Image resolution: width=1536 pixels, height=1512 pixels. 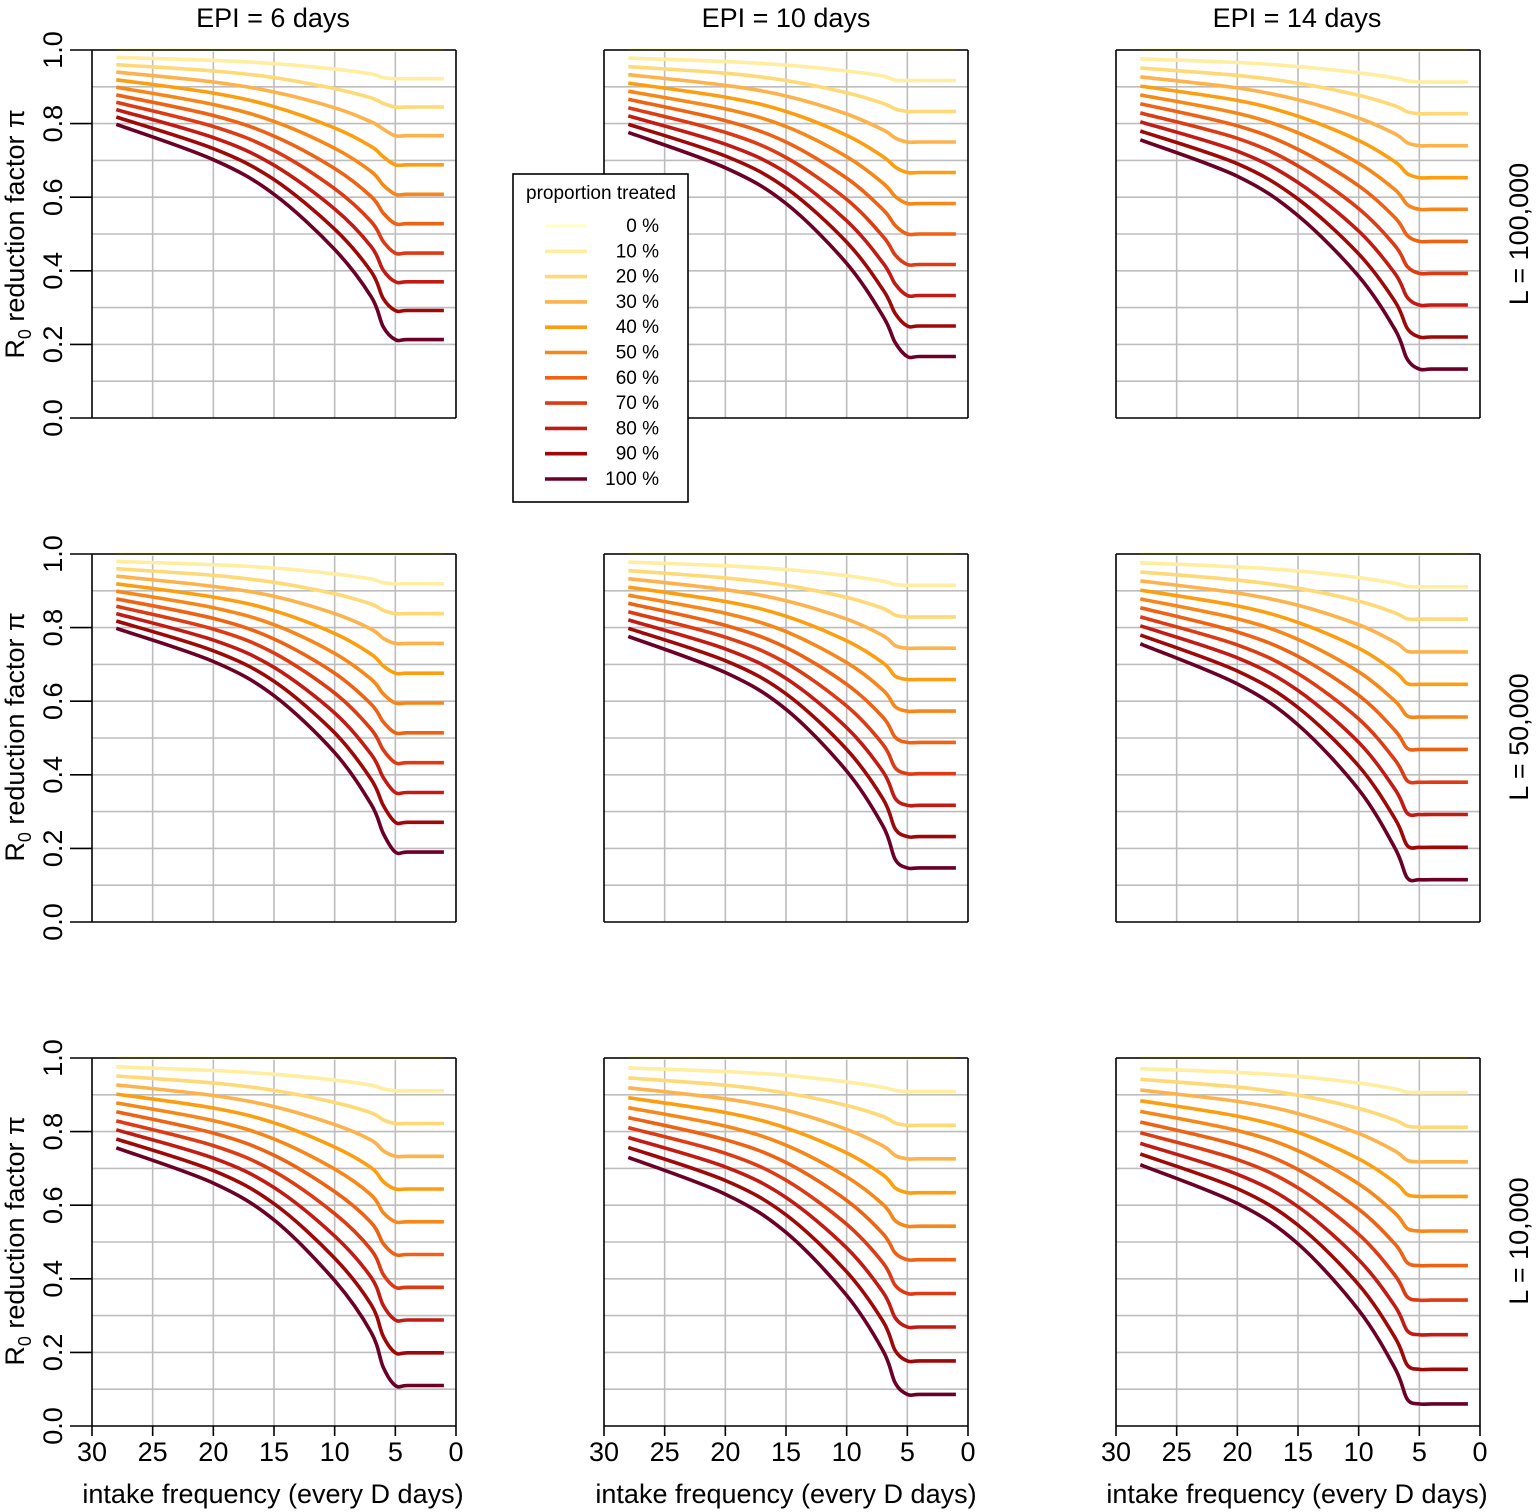 I want to click on legend-label: 30 %, so click(x=637, y=302).